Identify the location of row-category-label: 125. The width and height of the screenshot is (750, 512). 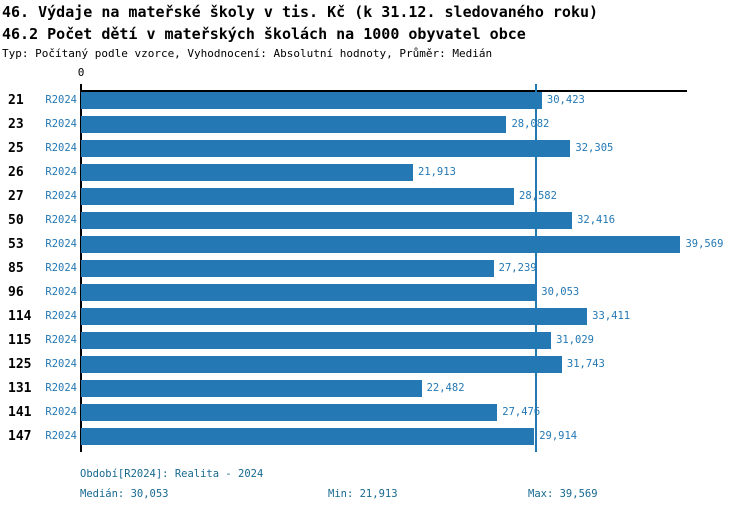
(20, 364).